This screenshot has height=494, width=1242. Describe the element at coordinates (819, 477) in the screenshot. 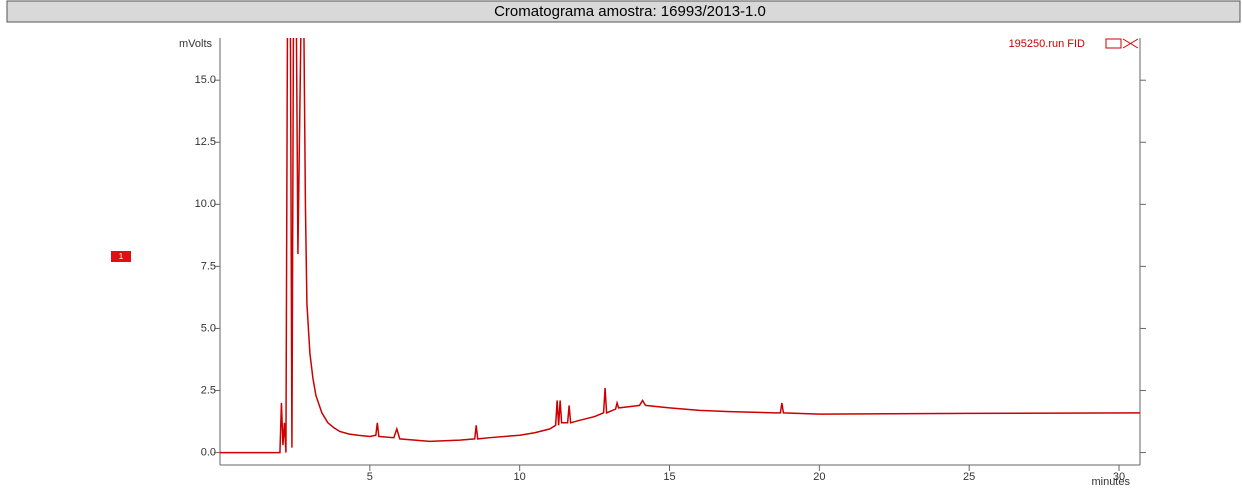

I see `x-tick-label: 20` at that location.